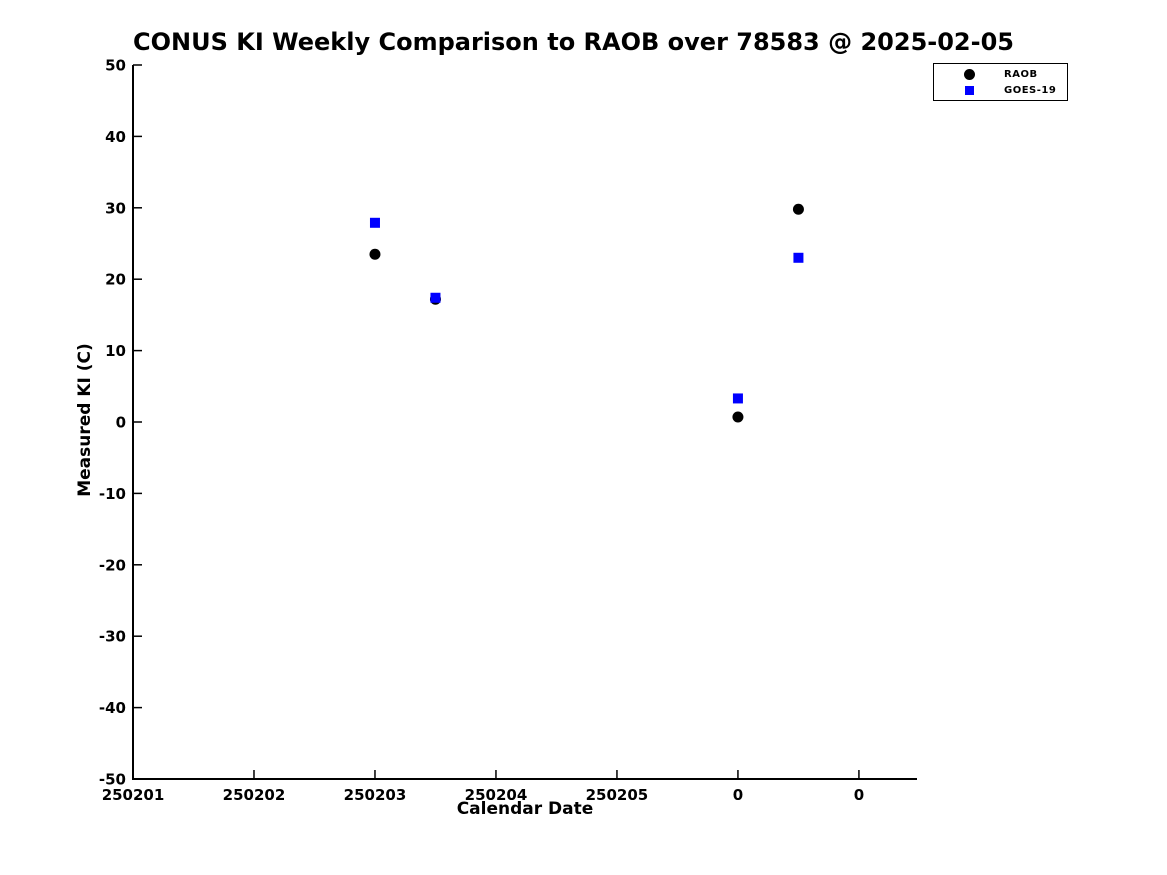 The height and width of the screenshot is (875, 1167). What do you see at coordinates (115, 280) in the screenshot?
I see `y-tick-label: 20` at bounding box center [115, 280].